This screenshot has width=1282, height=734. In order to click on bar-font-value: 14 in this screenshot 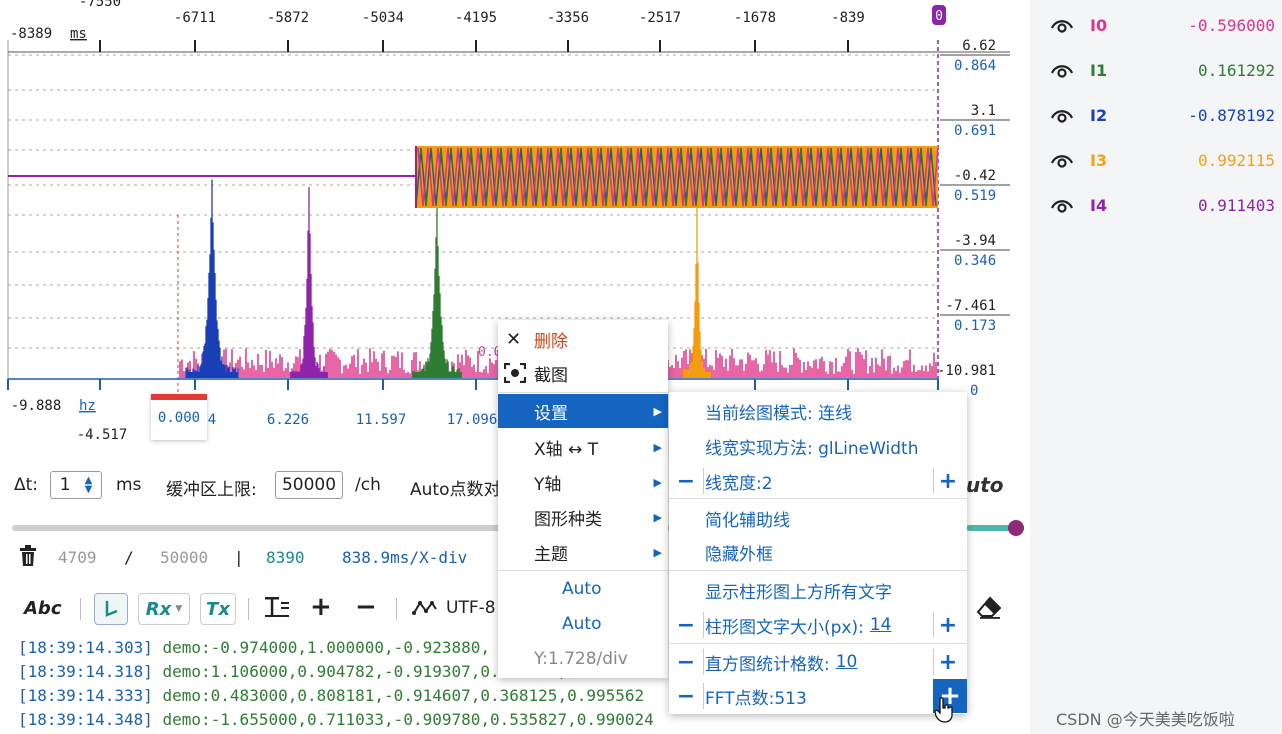, I will do `click(880, 625)`.